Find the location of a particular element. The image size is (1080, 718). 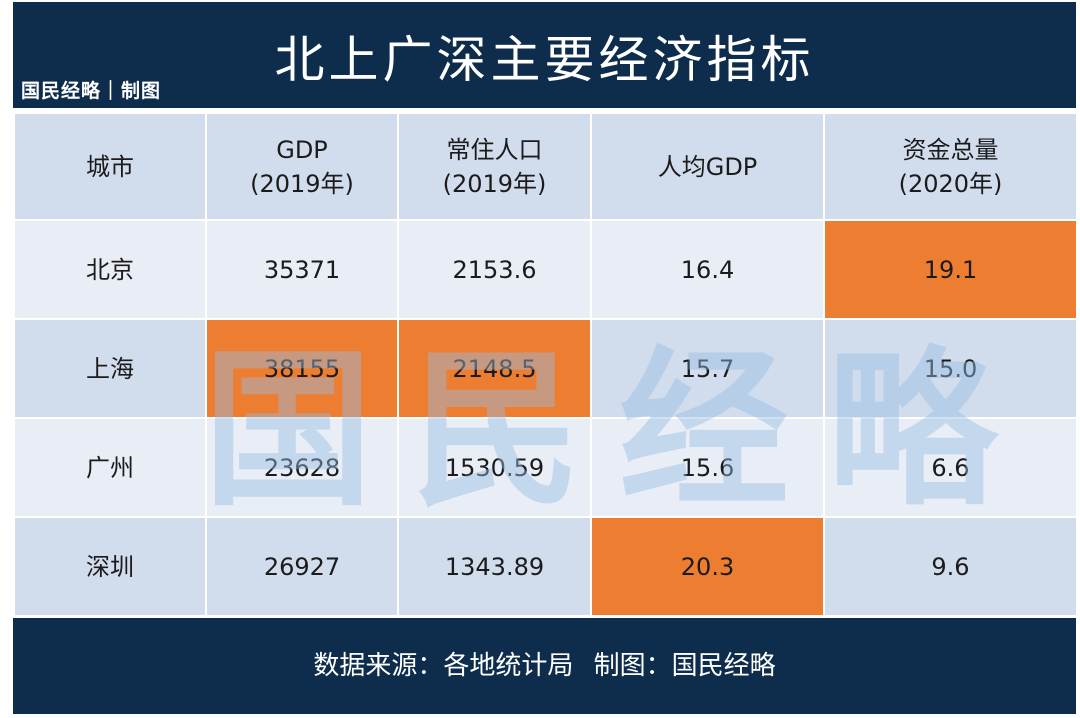

column-header-funds: 资金总量 (2020年) is located at coordinates (950, 166).